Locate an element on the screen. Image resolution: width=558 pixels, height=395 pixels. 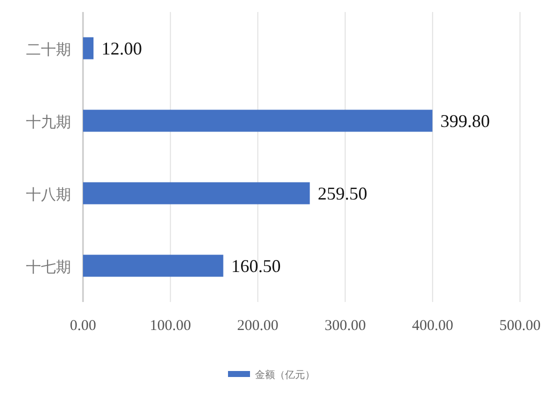
y-tick-label: 十七期 is located at coordinates (48, 267).